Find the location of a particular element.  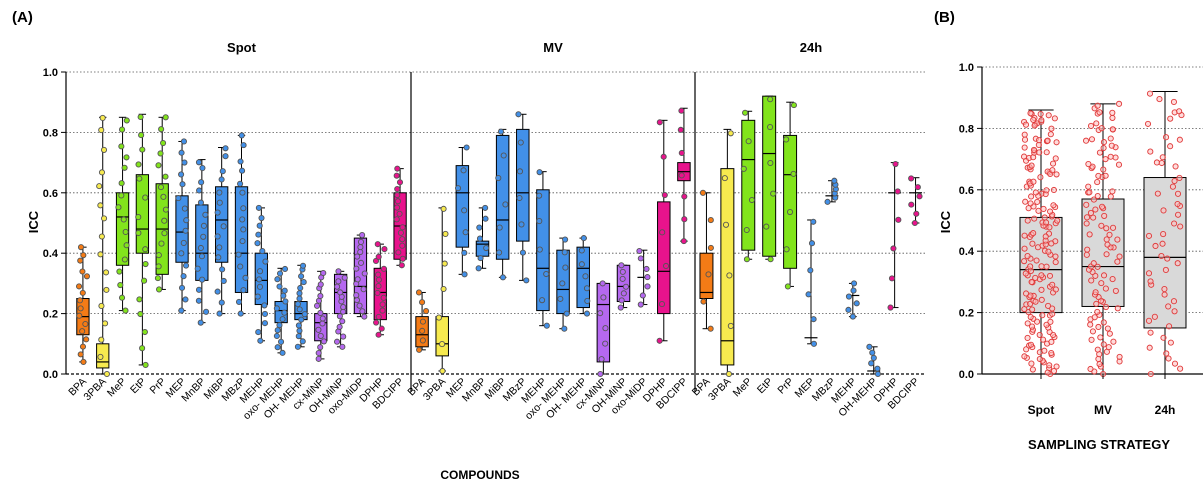

panel-b-y-tick-label: 0.4 is located at coordinates (967, 252).